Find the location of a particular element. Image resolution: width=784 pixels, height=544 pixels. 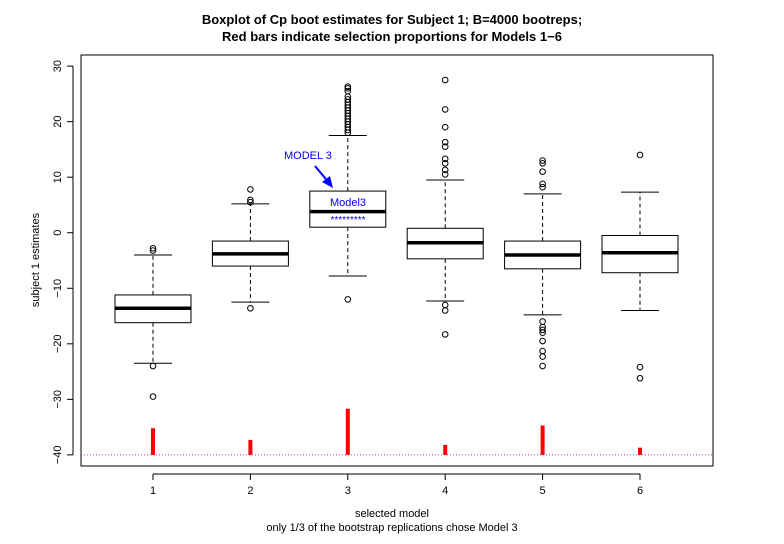

x-tick-label: 5 is located at coordinates (543, 491).